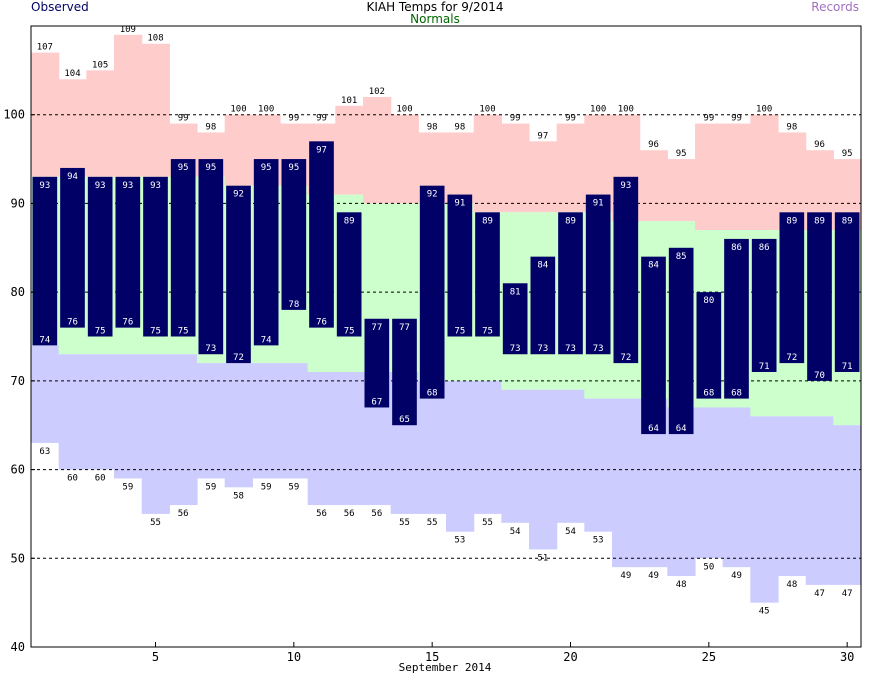  I want to click on y-tick-label: 80, so click(18, 292).